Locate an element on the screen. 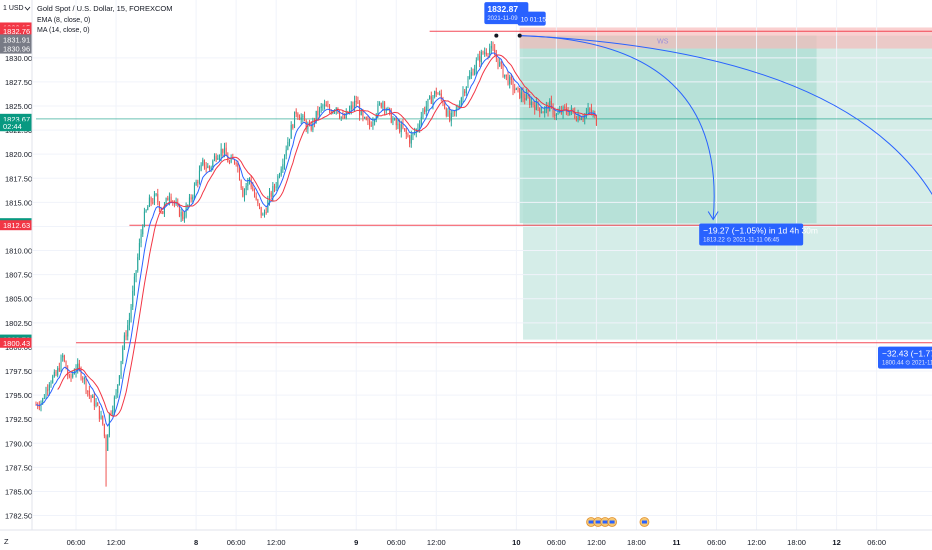 This screenshot has height=550, width=932. price-tag-text: 1832.76 is located at coordinates (16, 31).